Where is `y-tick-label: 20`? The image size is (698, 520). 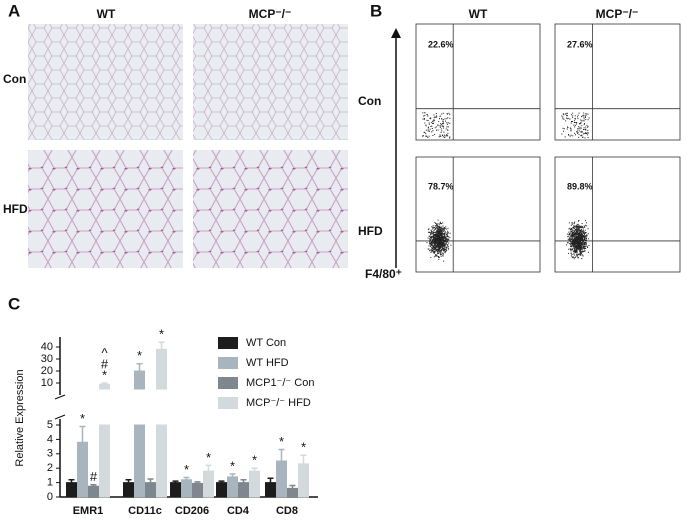 y-tick-label: 20 is located at coordinates (47, 371).